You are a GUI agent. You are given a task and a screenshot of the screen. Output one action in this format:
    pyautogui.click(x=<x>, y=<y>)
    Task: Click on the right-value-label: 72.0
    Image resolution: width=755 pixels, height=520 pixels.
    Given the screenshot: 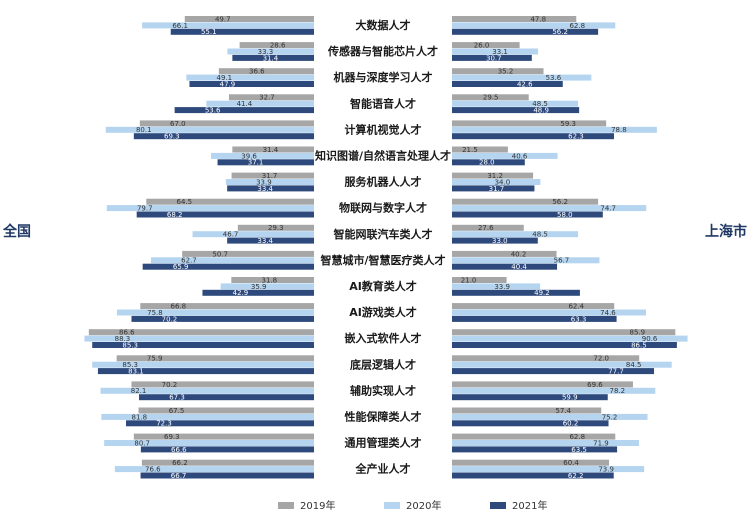 What is the action you would take?
    pyautogui.click(x=601, y=359)
    